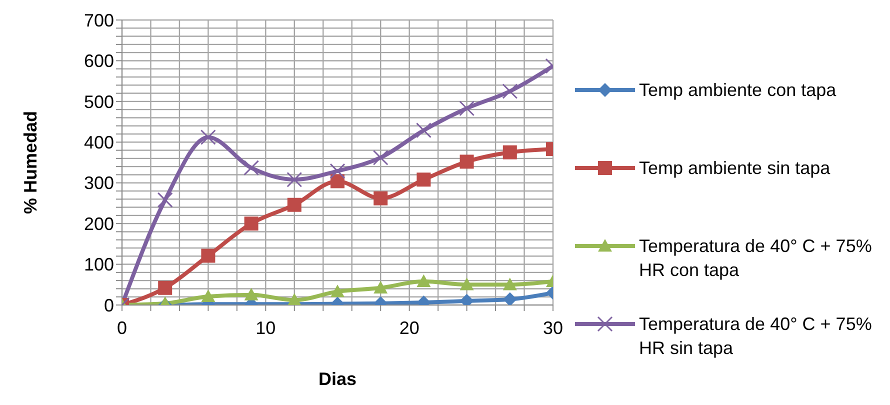  Describe the element at coordinates (30, 162) in the screenshot. I see `y-axis-title: % Humedad` at that location.